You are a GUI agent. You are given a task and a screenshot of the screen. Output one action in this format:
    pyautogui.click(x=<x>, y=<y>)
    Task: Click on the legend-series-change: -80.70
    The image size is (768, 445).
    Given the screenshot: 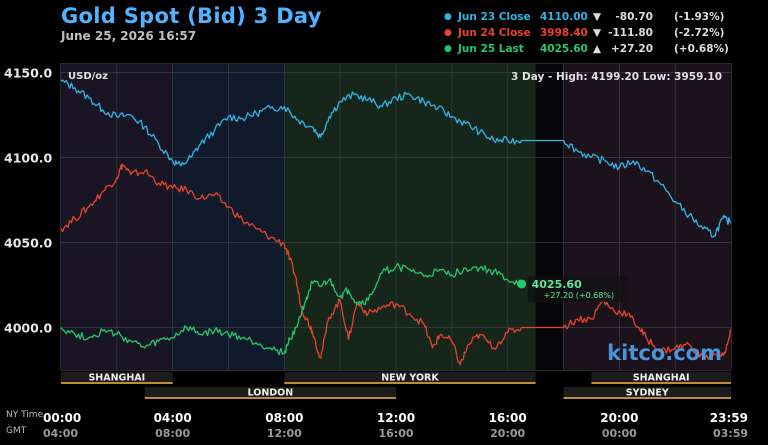 What is the action you would take?
    pyautogui.click(x=634, y=17)
    